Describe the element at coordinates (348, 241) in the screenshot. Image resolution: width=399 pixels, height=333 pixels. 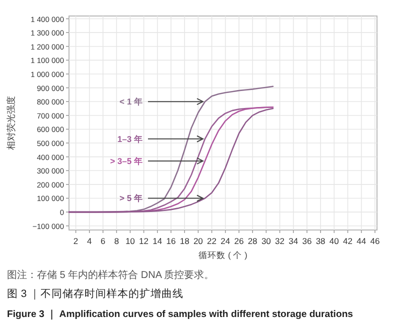
I see `x-tick-label: 42` at that location.